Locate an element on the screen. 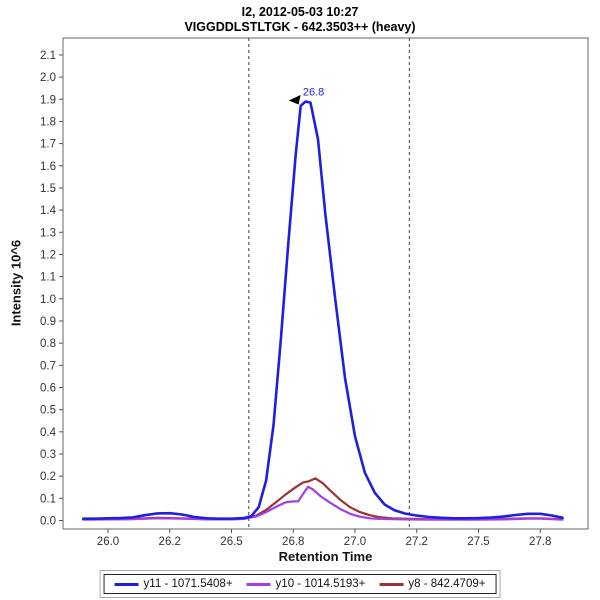 This screenshot has width=600, height=600. x-tick-label: 27.0 is located at coordinates (355, 542).